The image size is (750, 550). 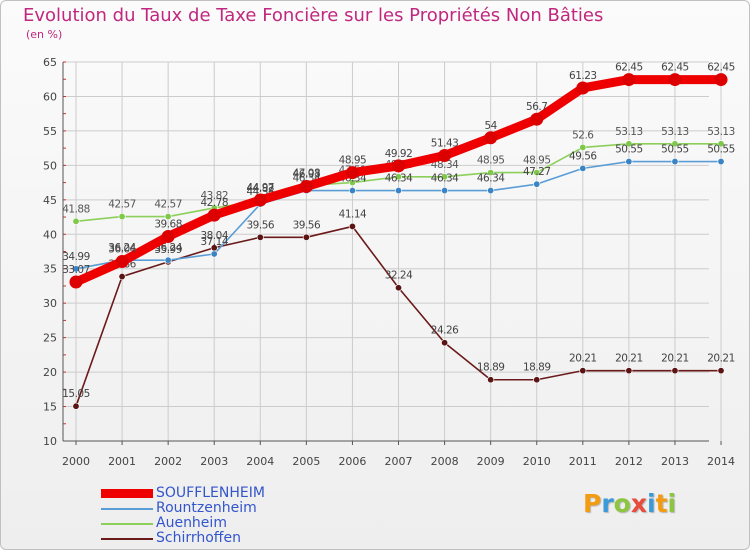 What do you see at coordinates (353, 214) in the screenshot?
I see `data-label: 41.14` at bounding box center [353, 214].